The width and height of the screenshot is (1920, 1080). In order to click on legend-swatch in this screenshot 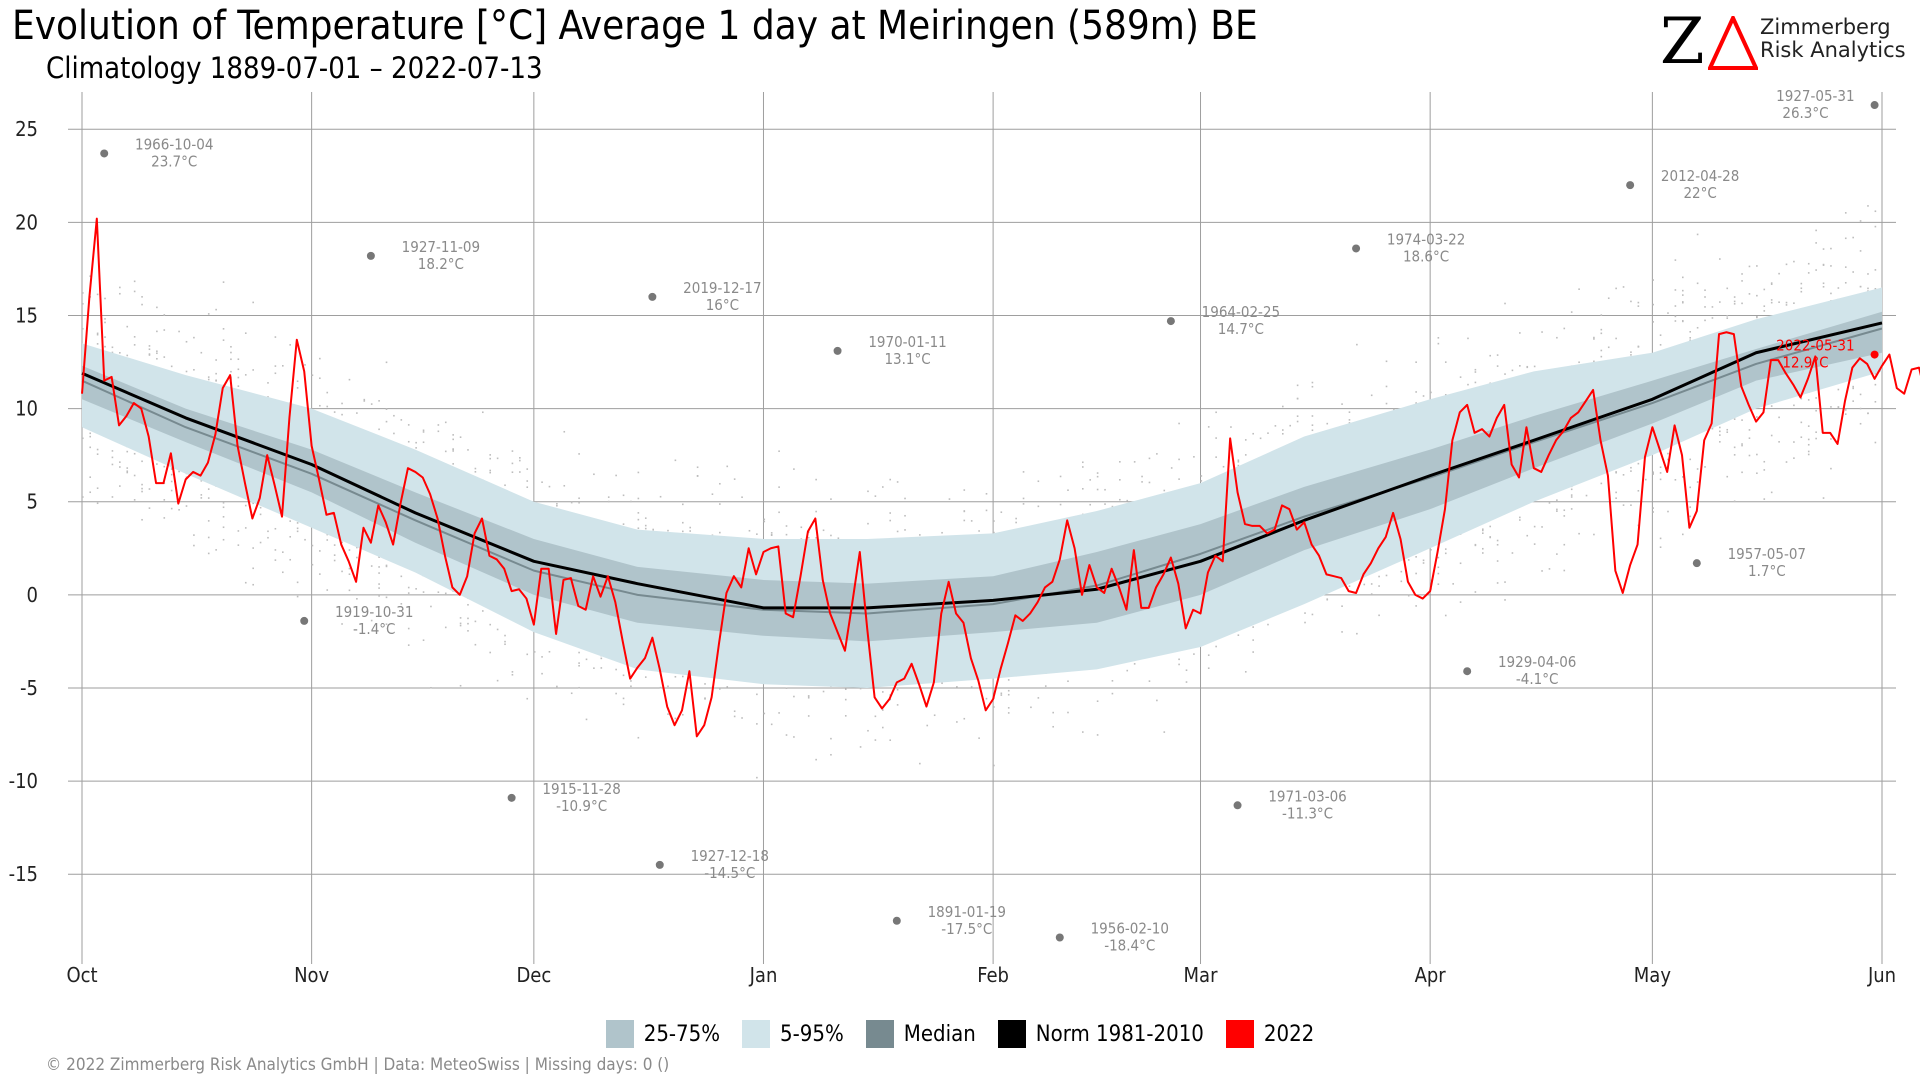, I will do `click(1011, 1034)`.